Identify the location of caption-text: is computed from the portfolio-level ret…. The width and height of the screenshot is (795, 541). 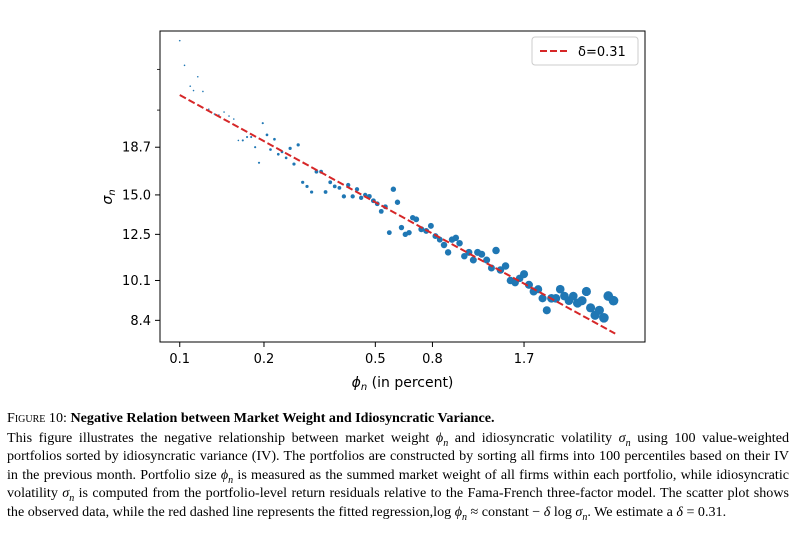
(398, 502).